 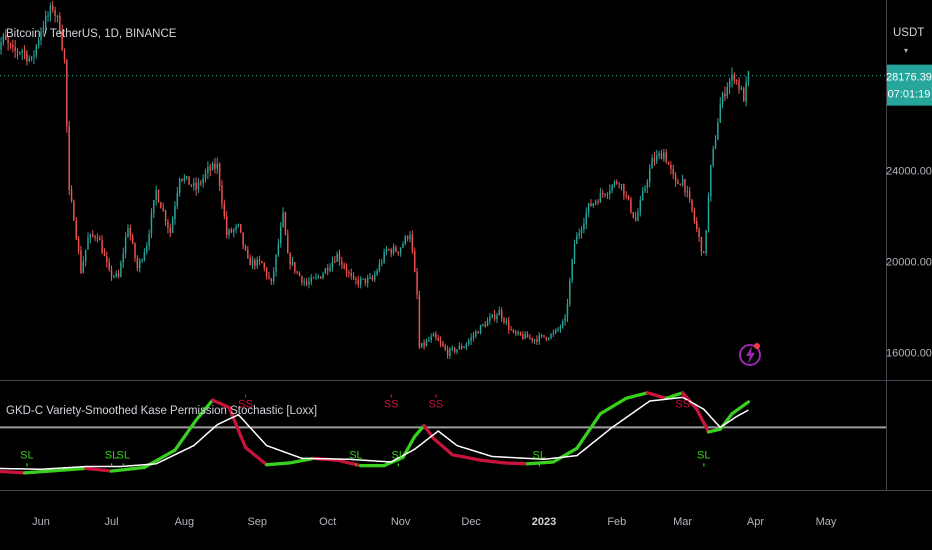 What do you see at coordinates (908, 33) in the screenshot?
I see `currency-label: USDT` at bounding box center [908, 33].